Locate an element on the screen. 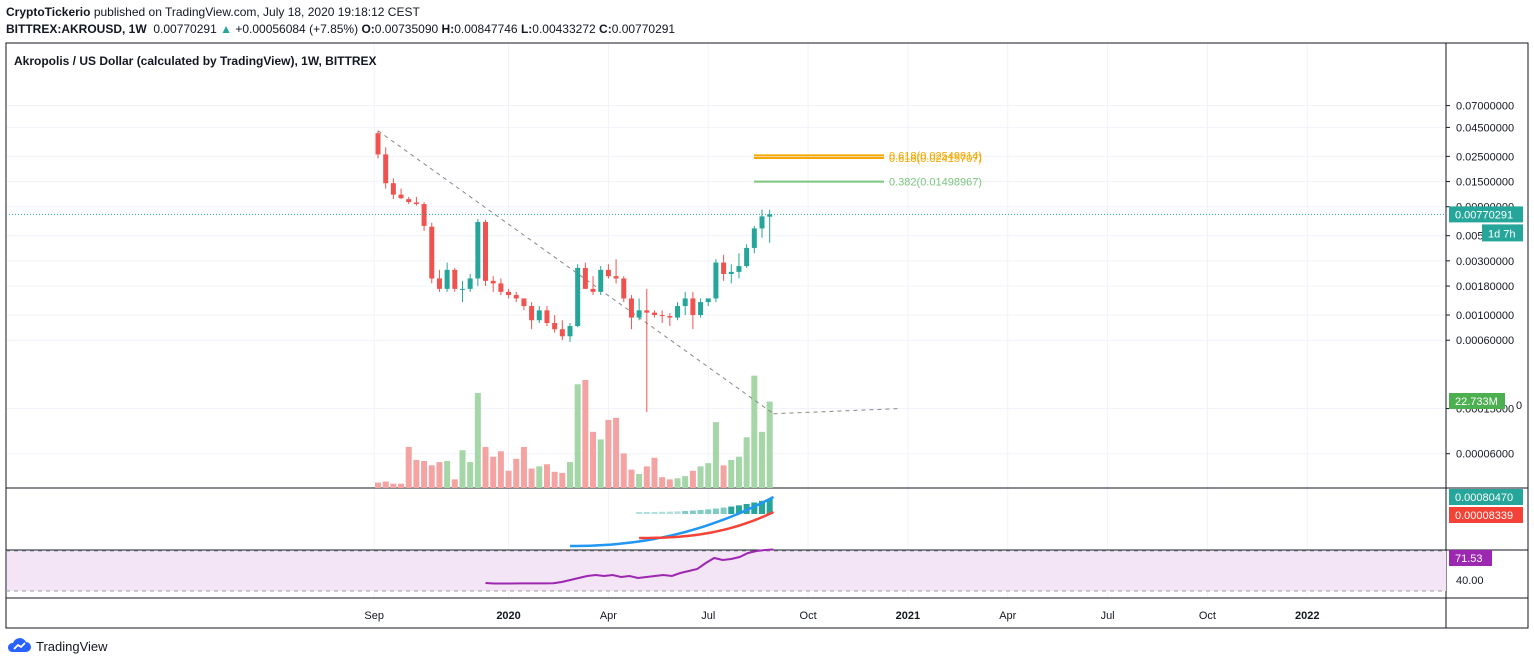 The image size is (1534, 665). close-value: 0.00770291 is located at coordinates (643, 29).